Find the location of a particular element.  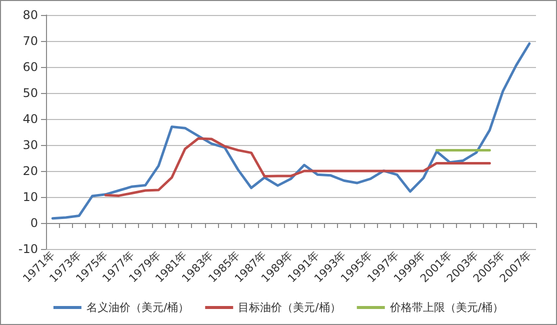

line-series is located at coordinates (297, 167).